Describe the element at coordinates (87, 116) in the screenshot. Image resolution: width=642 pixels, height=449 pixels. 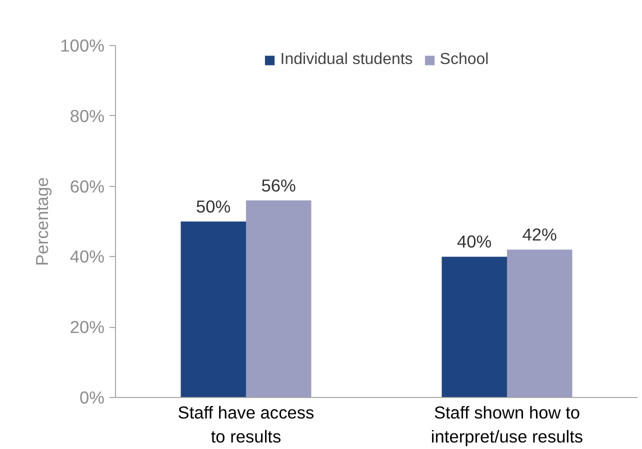
I see `y-tick-label: 80%` at that location.